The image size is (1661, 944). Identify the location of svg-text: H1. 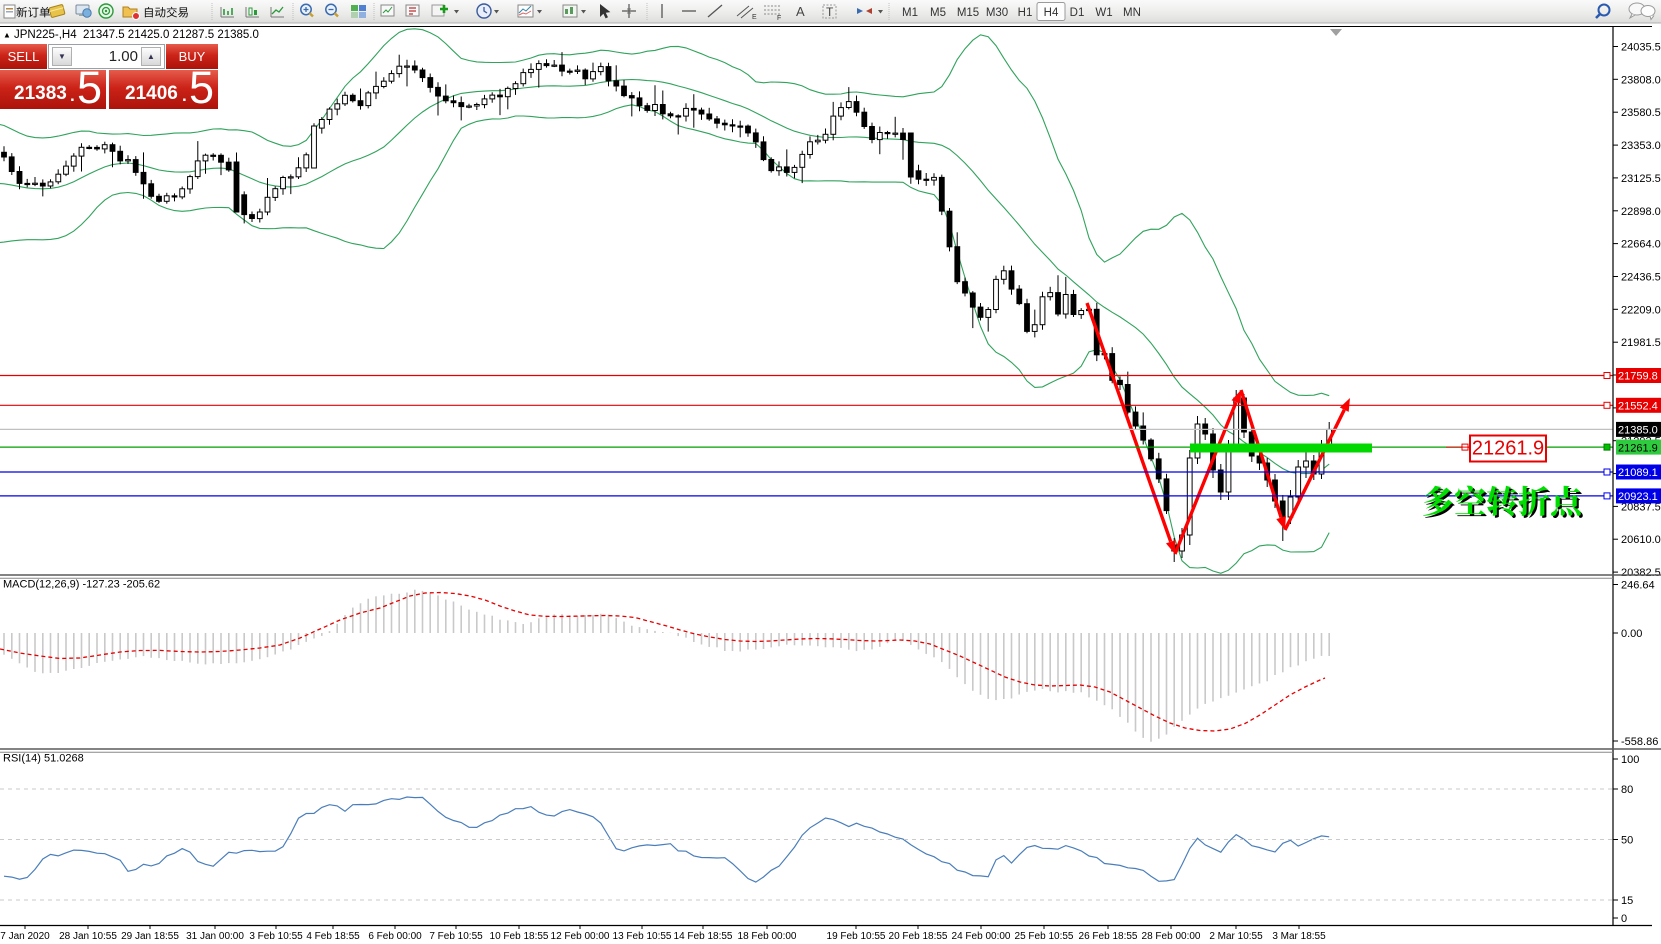
(1025, 13).